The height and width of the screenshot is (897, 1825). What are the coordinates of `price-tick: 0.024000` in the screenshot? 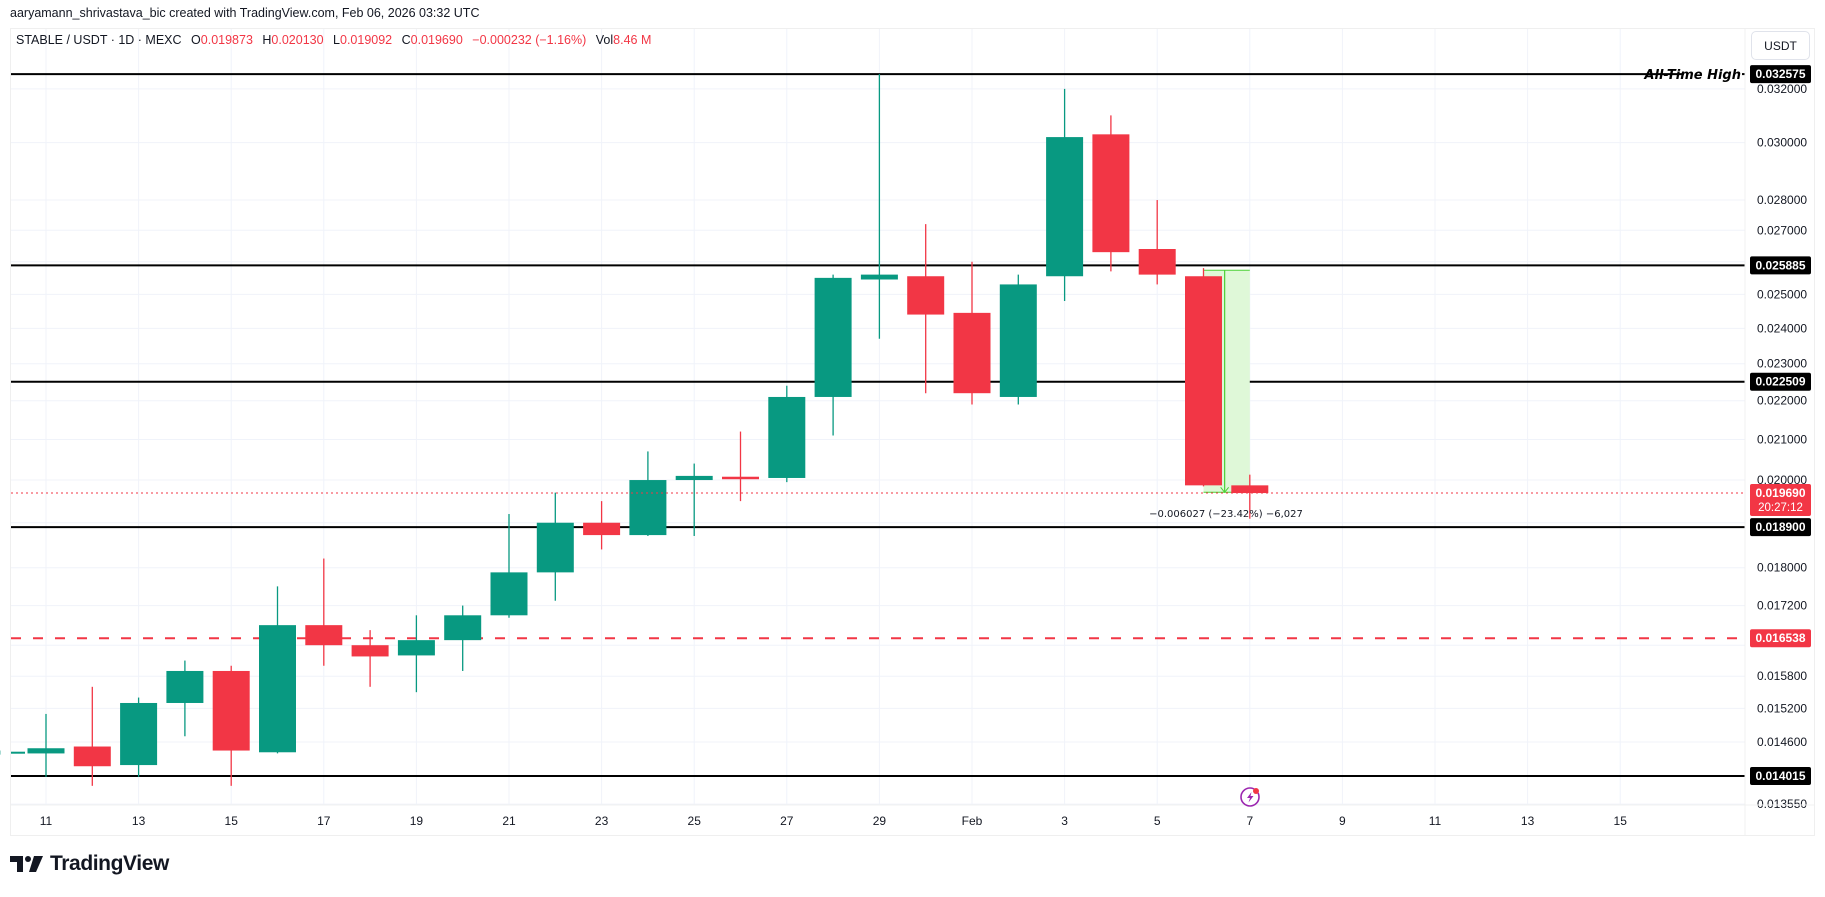 It's located at (1782, 328).